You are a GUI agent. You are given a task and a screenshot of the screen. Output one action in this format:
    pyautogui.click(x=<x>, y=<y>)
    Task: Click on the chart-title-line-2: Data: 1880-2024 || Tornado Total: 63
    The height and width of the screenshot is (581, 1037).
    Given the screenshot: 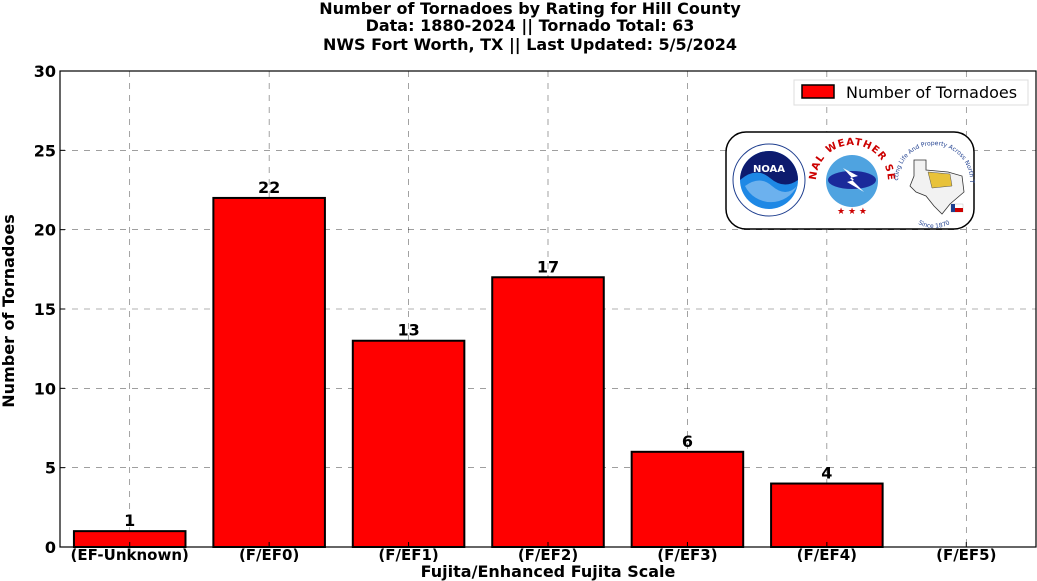 What is the action you would take?
    pyautogui.click(x=530, y=25)
    